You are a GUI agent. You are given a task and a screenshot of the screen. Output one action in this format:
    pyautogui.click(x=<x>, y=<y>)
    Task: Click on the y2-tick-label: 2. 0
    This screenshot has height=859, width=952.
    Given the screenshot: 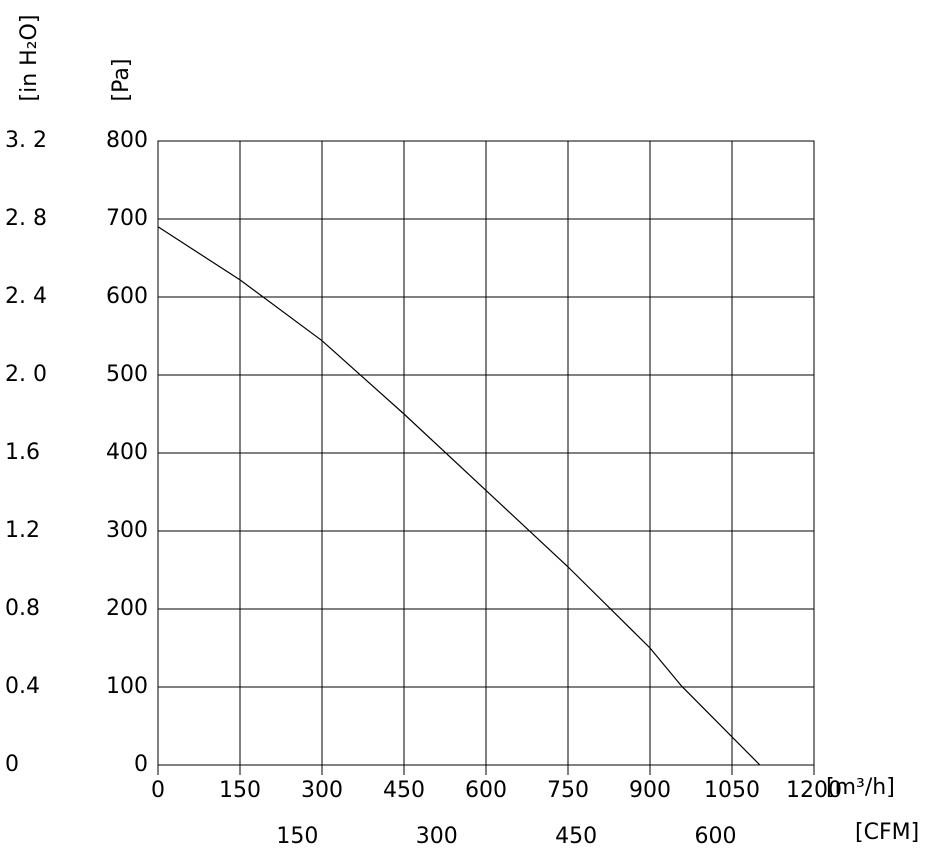 What is the action you would take?
    pyautogui.click(x=26, y=374)
    